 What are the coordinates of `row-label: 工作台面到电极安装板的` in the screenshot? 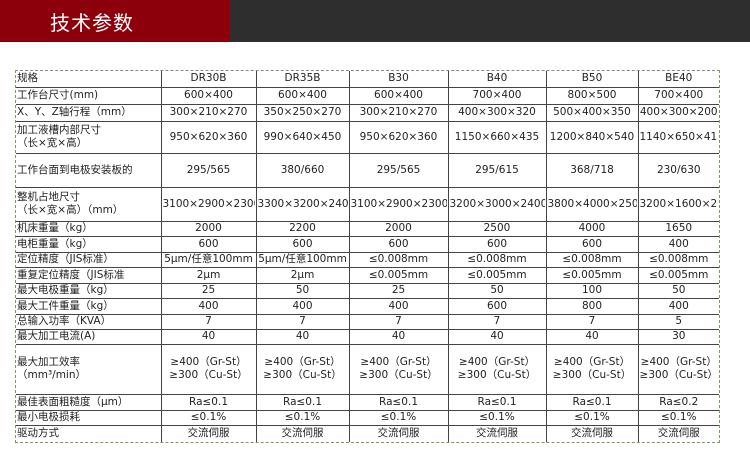 It's located at (89, 170).